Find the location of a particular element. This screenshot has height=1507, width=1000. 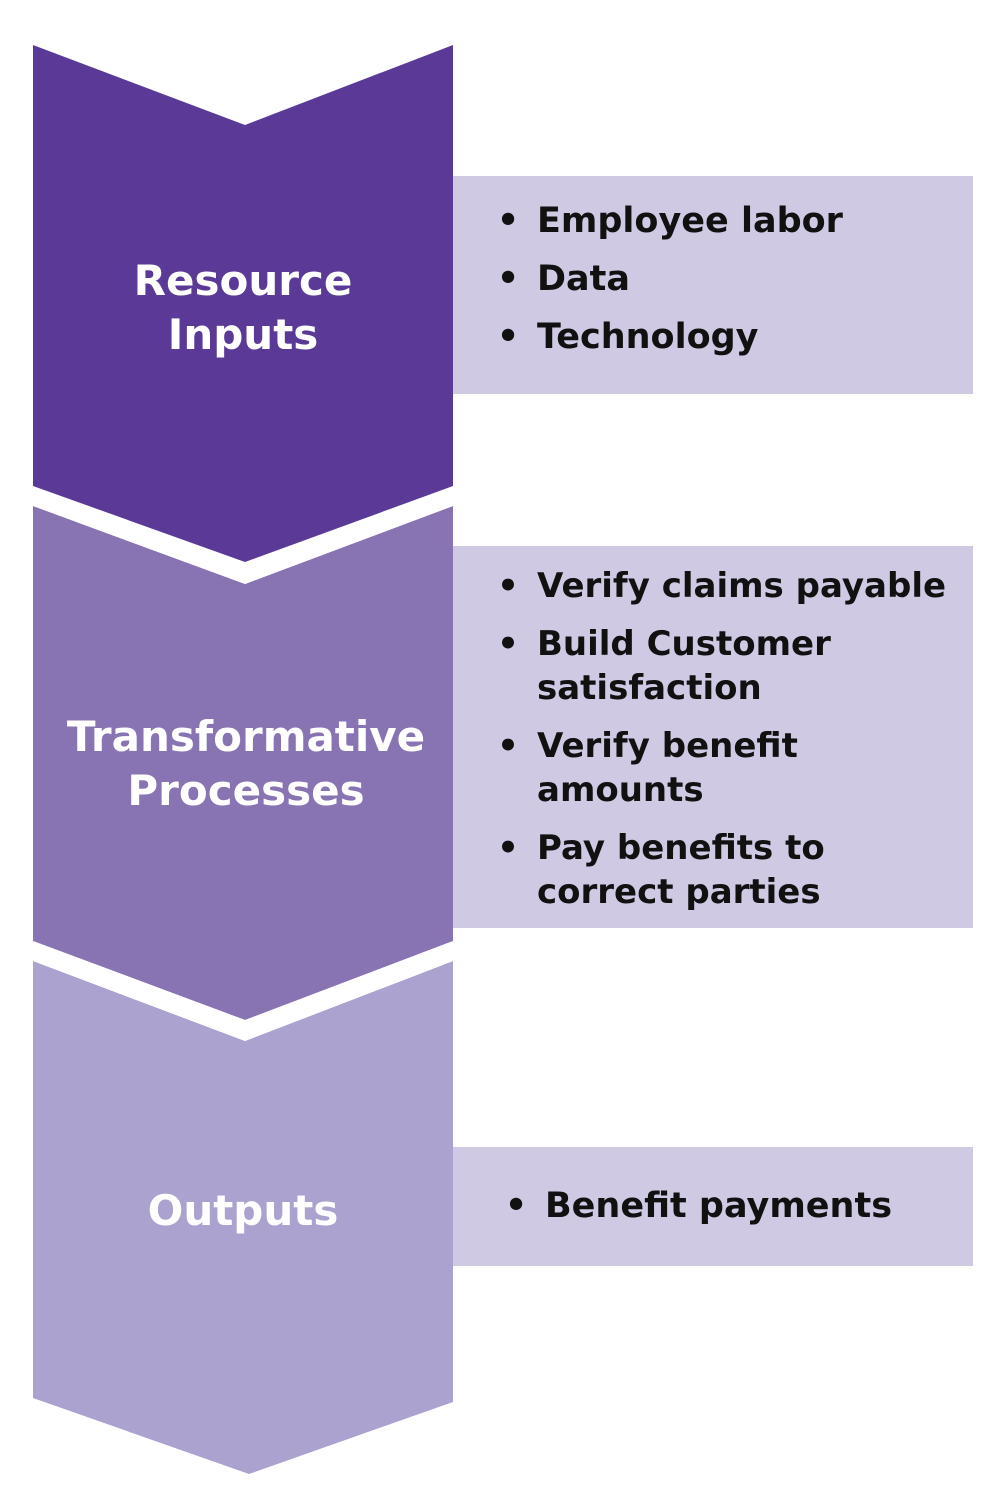

list-item: • Employee labor is located at coordinates (733, 221).